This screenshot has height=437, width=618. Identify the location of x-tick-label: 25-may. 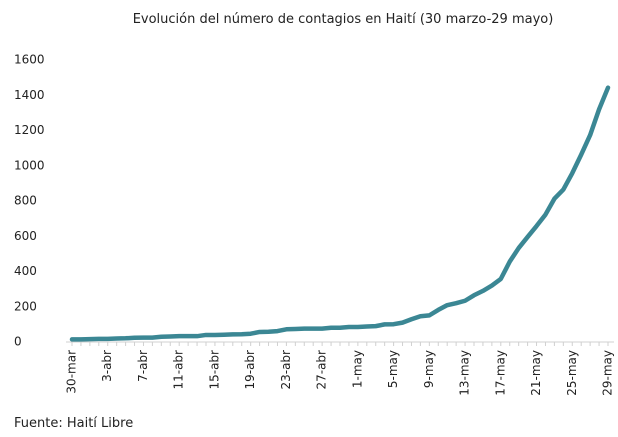
(572, 373).